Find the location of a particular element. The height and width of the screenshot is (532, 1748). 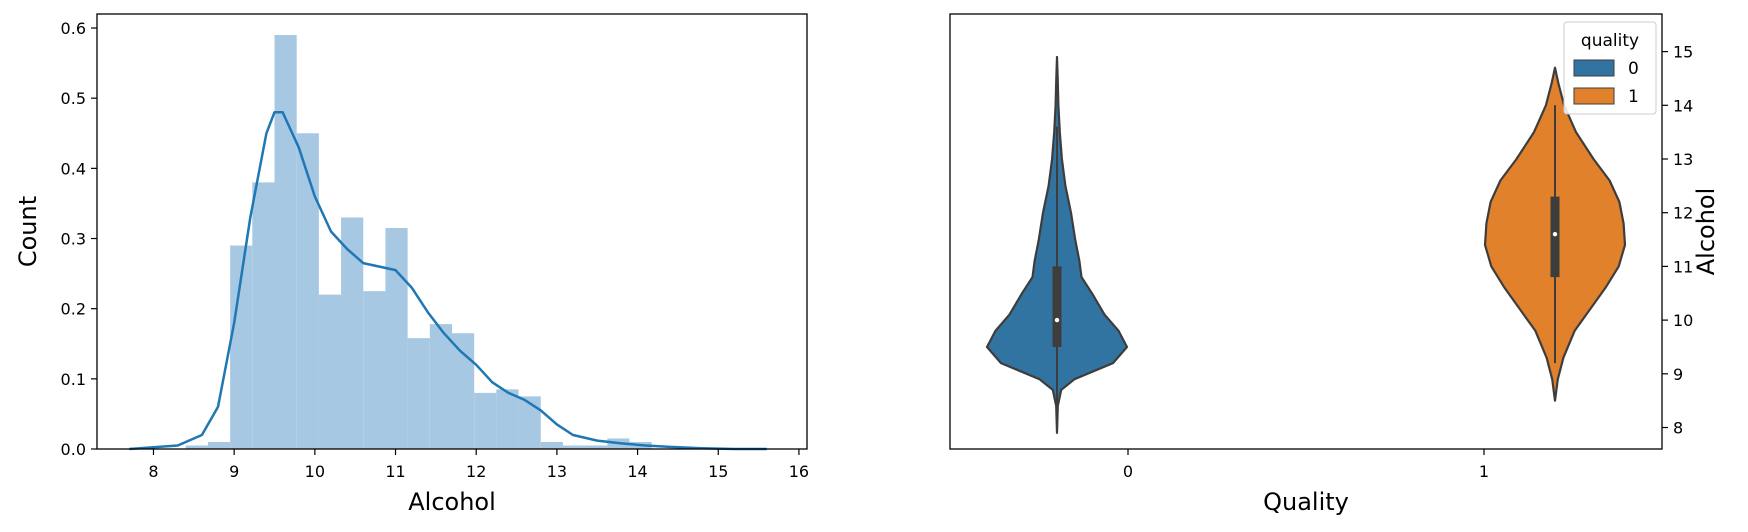

violin-y-axis-label: Alcohol is located at coordinates (1706, 232).